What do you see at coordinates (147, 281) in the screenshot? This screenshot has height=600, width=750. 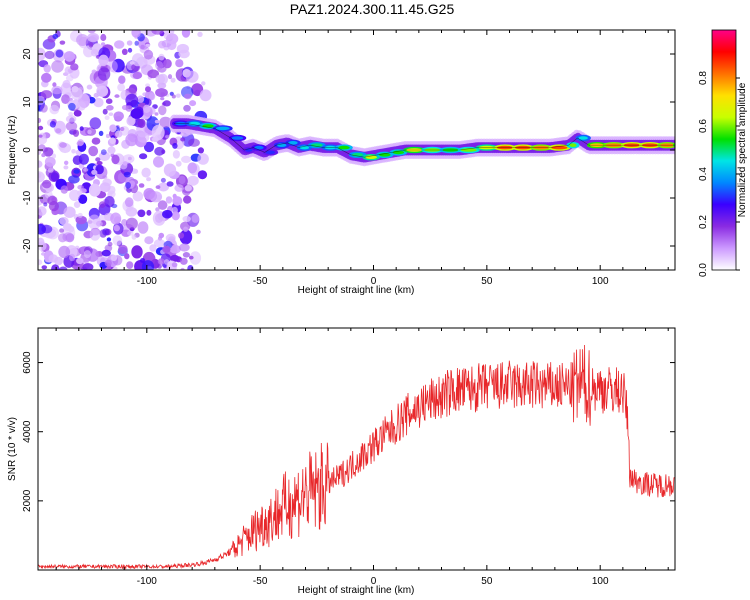 I see `tick-label: -100` at bounding box center [147, 281].